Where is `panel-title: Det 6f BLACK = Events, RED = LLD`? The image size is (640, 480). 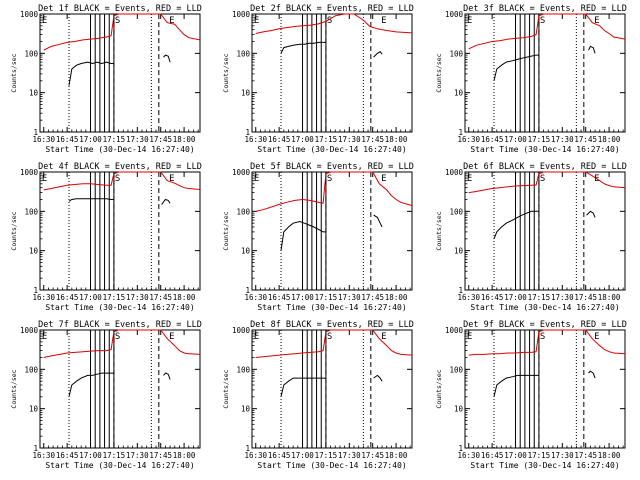
panel-title: Det 6f BLACK = Events, RED = LLD is located at coordinates (545, 167).